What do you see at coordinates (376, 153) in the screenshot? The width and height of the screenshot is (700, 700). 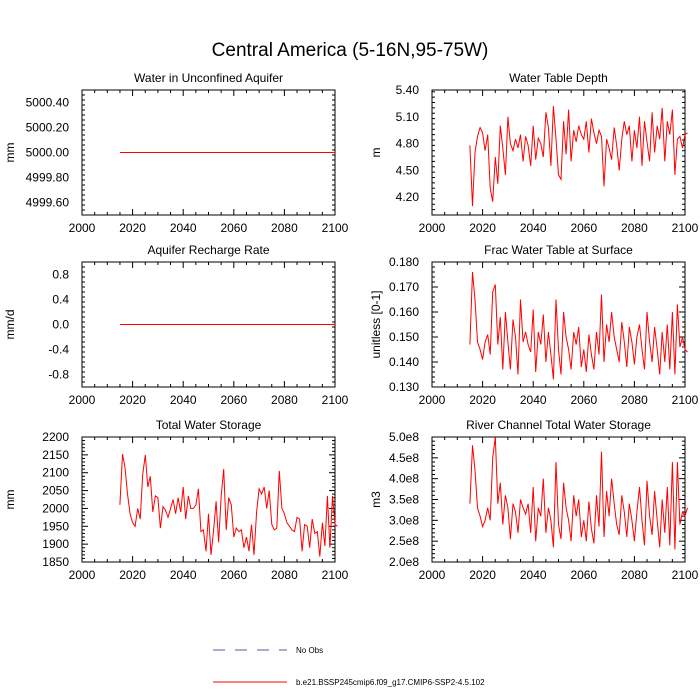 I see `y-axis-label: m` at bounding box center [376, 153].